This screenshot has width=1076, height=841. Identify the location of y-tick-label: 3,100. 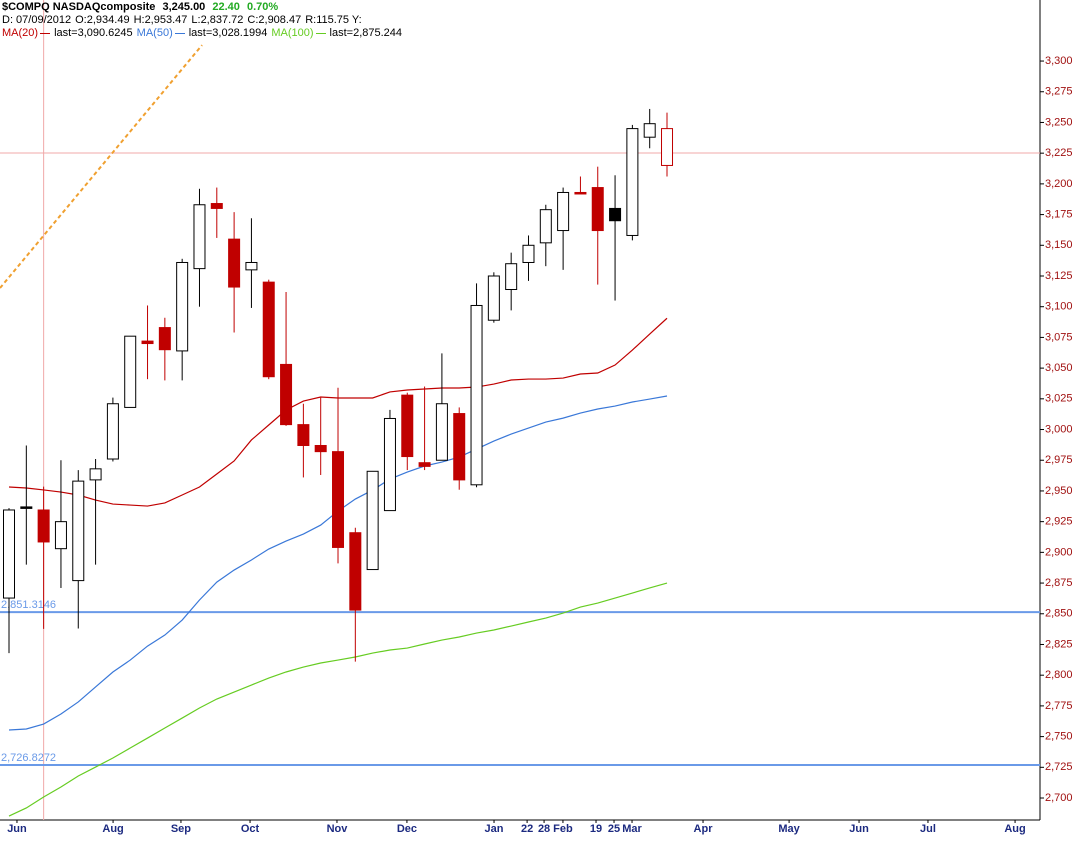
(1059, 307).